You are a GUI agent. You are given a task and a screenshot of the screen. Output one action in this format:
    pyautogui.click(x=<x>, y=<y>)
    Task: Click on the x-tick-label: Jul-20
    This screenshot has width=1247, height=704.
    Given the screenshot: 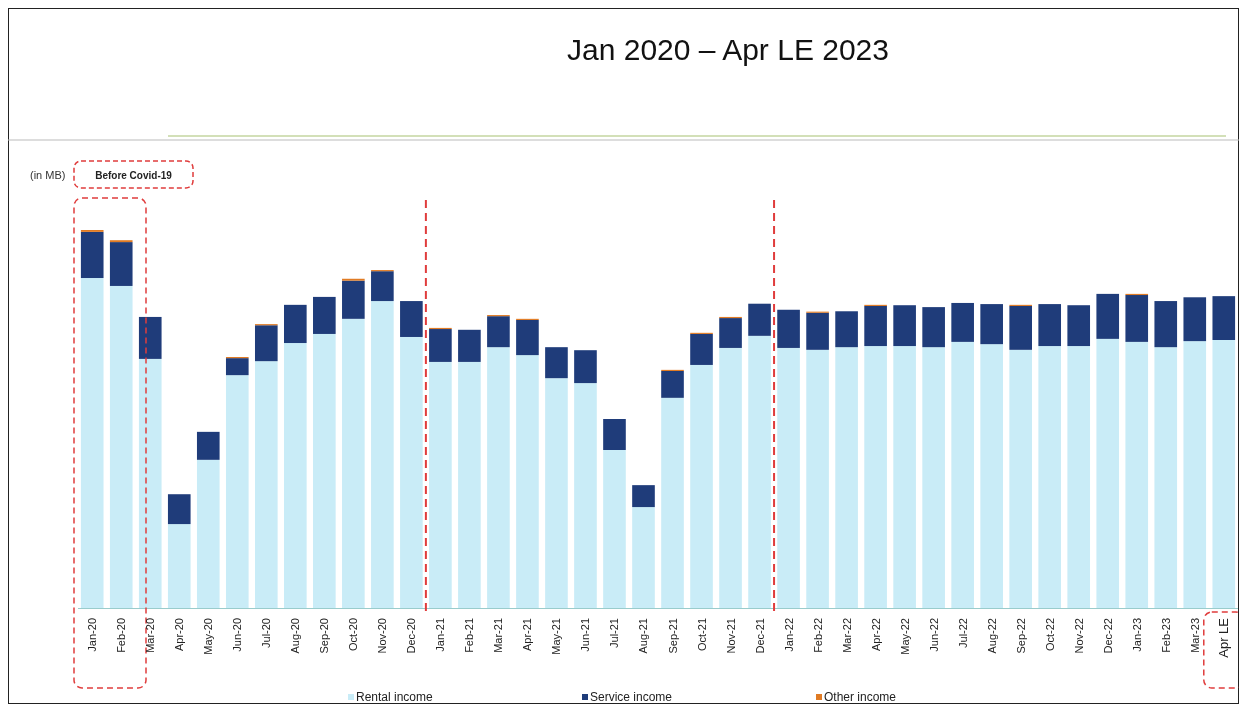 What is the action you would take?
    pyautogui.click(x=266, y=633)
    